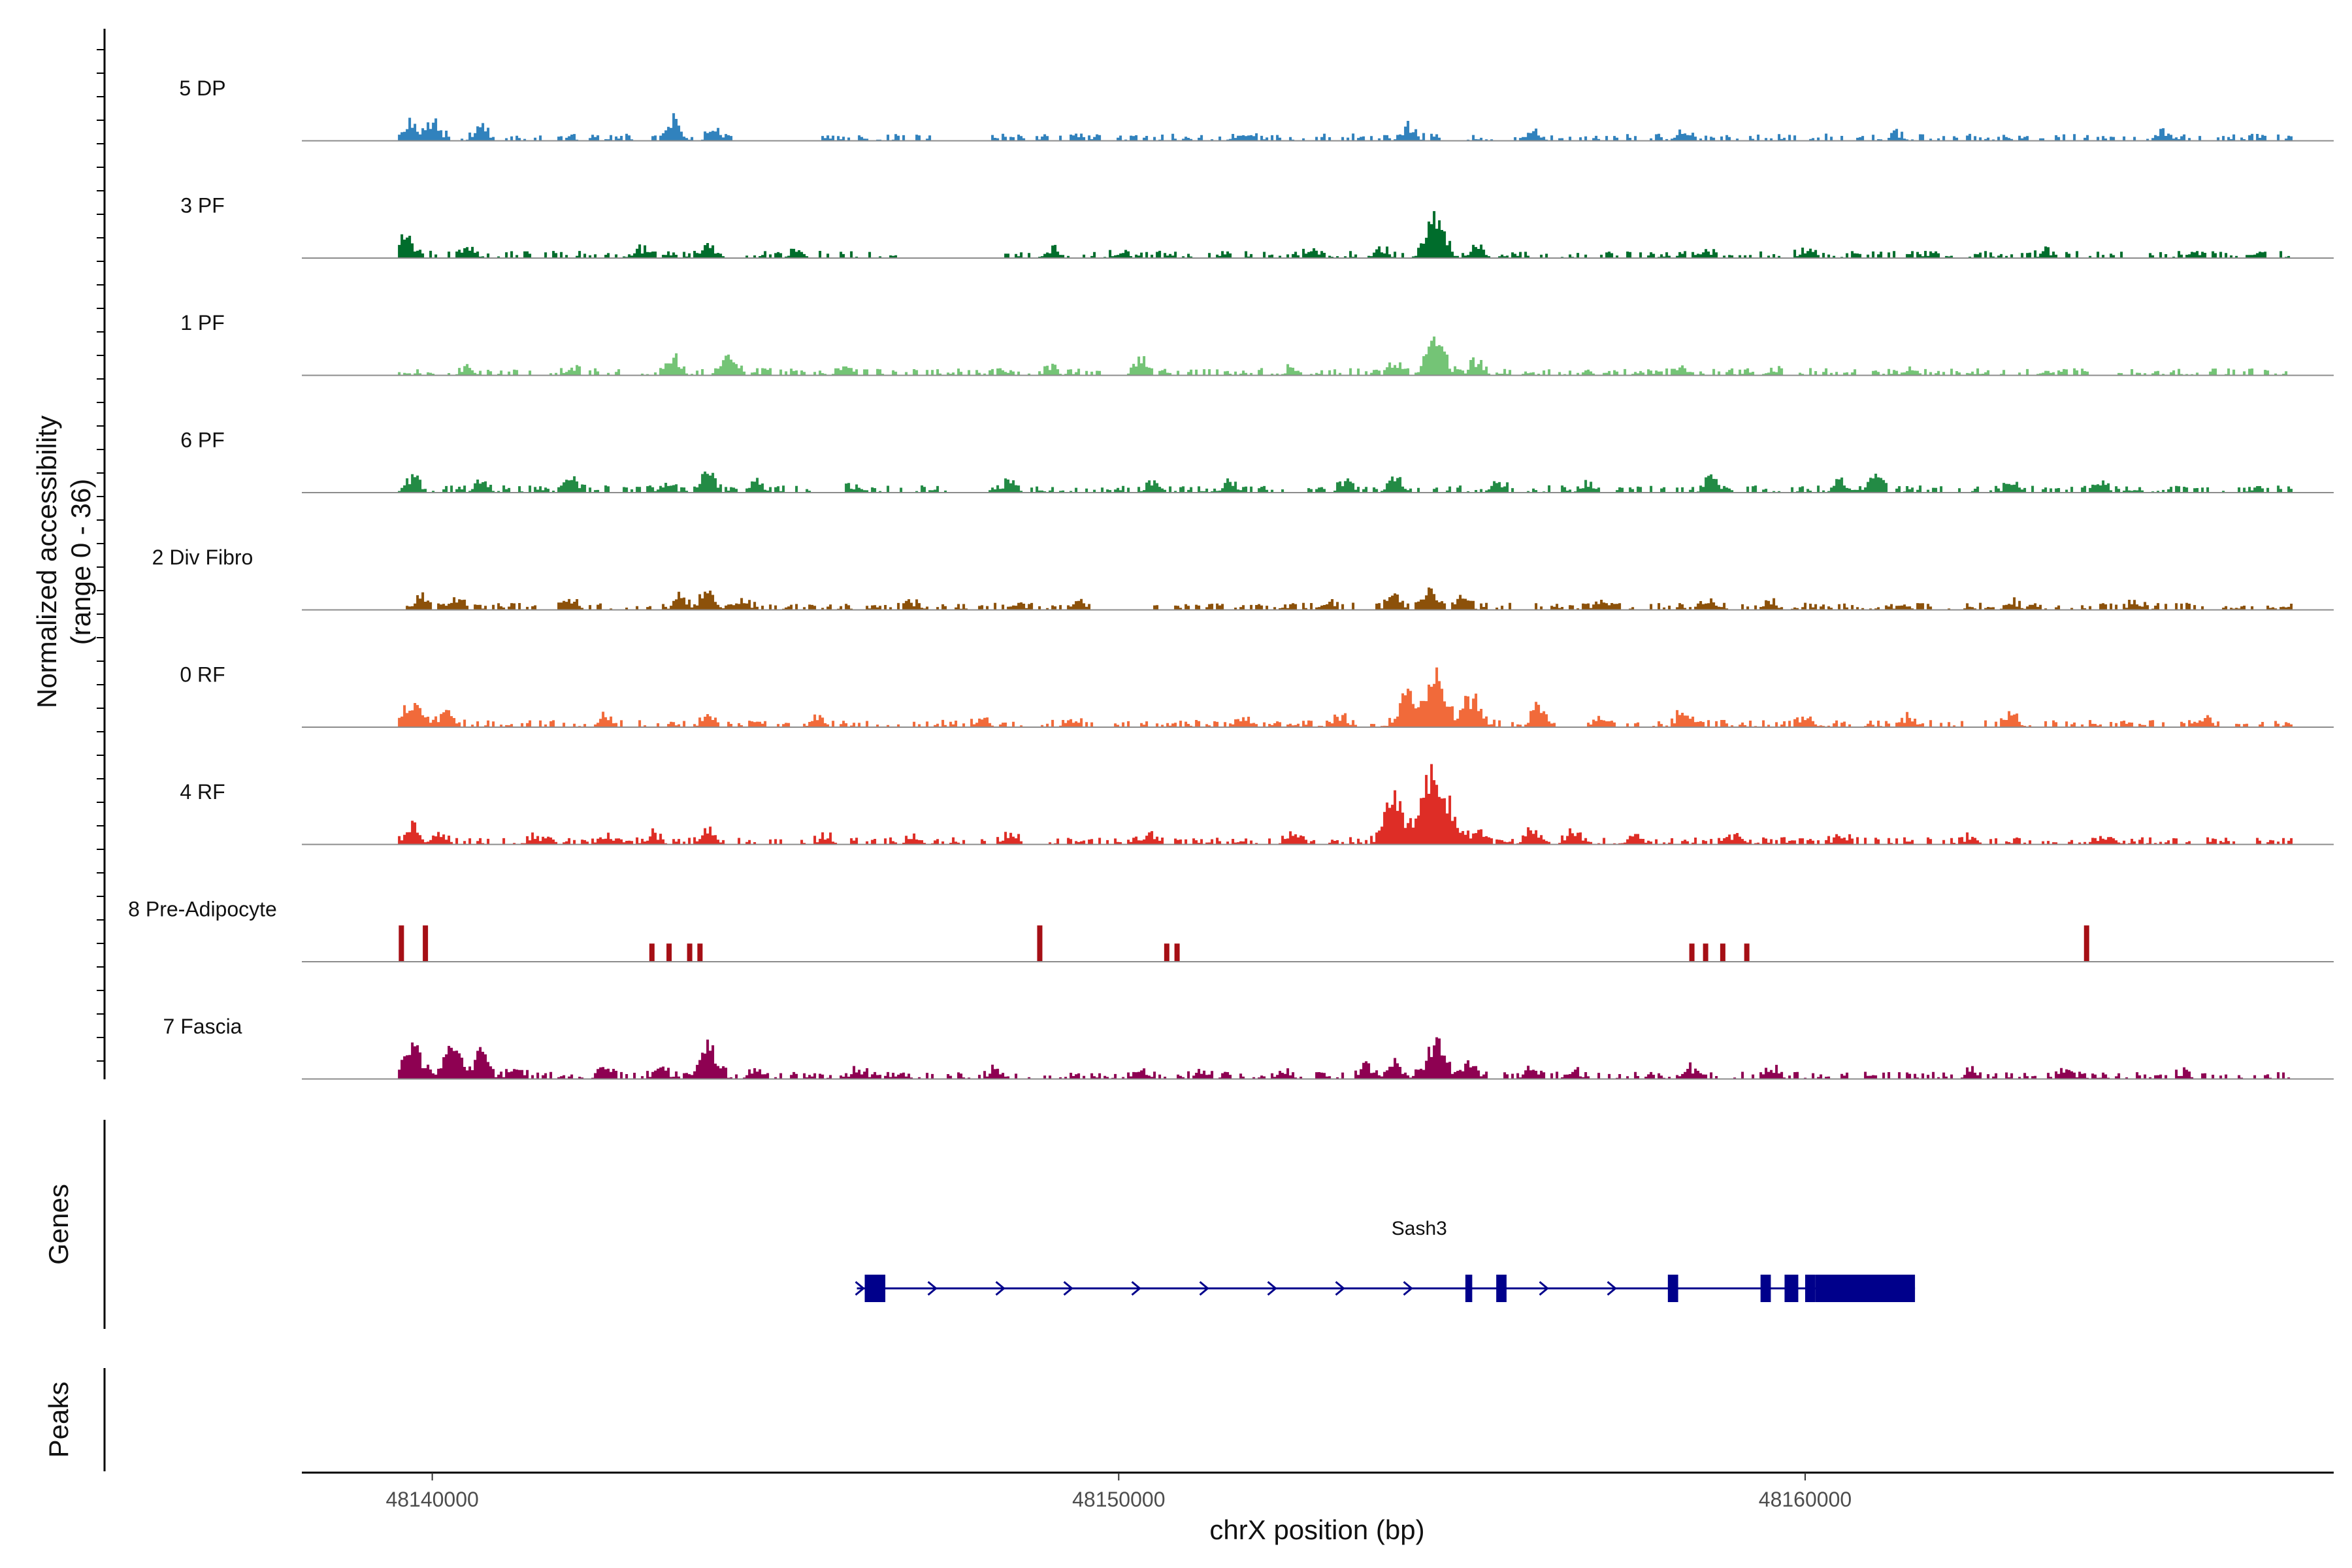  Describe the element at coordinates (202, 792) in the screenshot. I see `track-label: 4 RF` at that location.